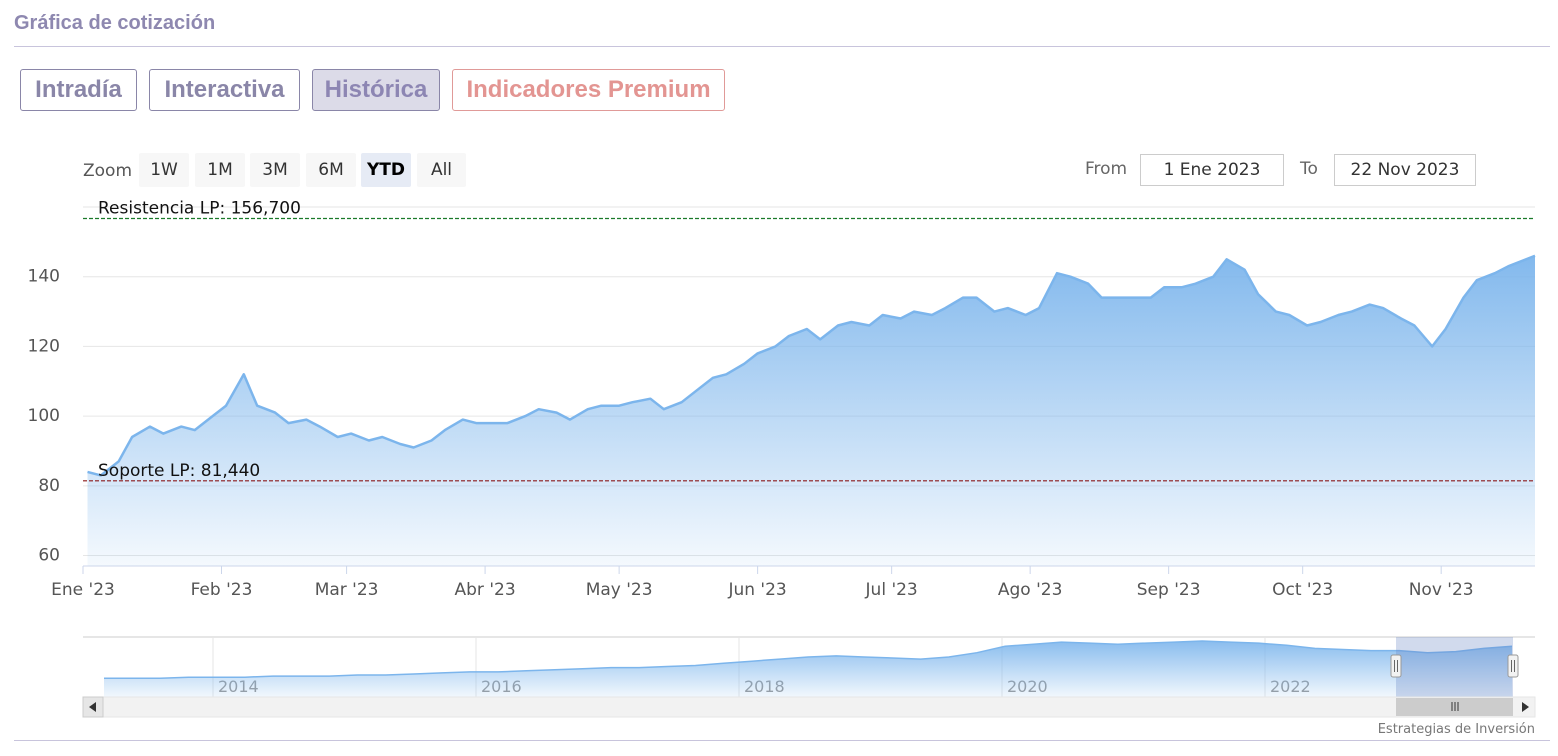 The height and width of the screenshot is (756, 1558). I want to click on y-tick-label: 60, so click(49, 556).